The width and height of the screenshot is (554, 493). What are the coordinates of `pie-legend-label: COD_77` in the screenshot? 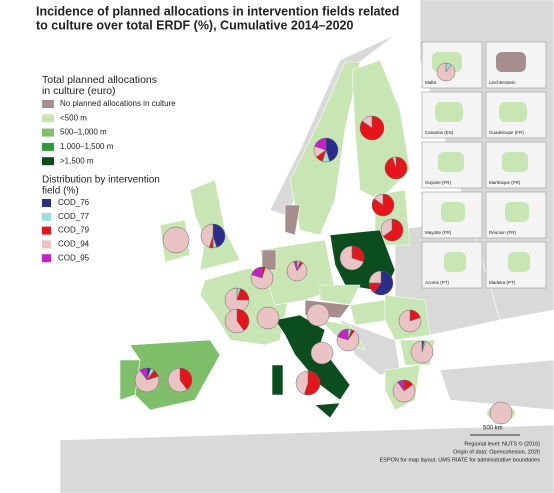 It's located at (74, 216).